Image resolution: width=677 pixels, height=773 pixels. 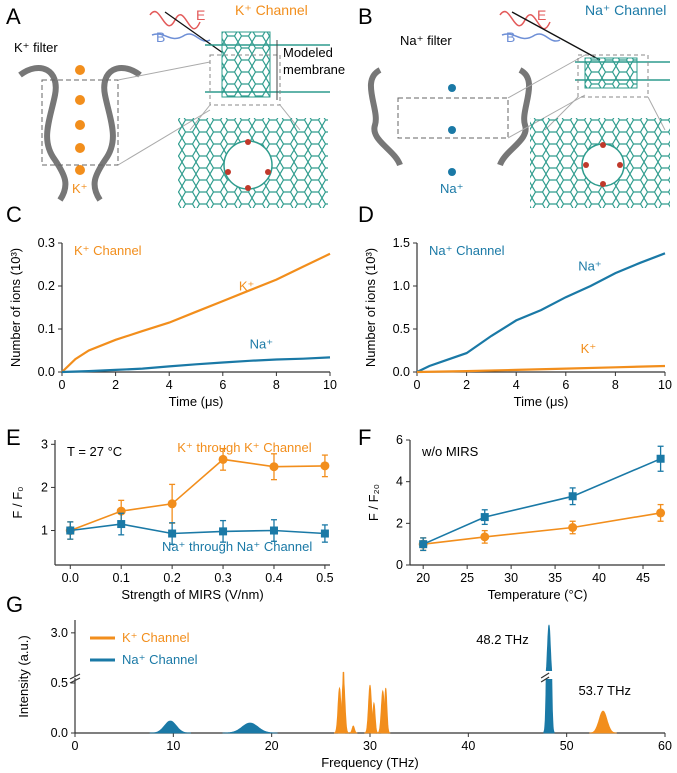 I want to click on wave-arrow, so click(x=556, y=36).